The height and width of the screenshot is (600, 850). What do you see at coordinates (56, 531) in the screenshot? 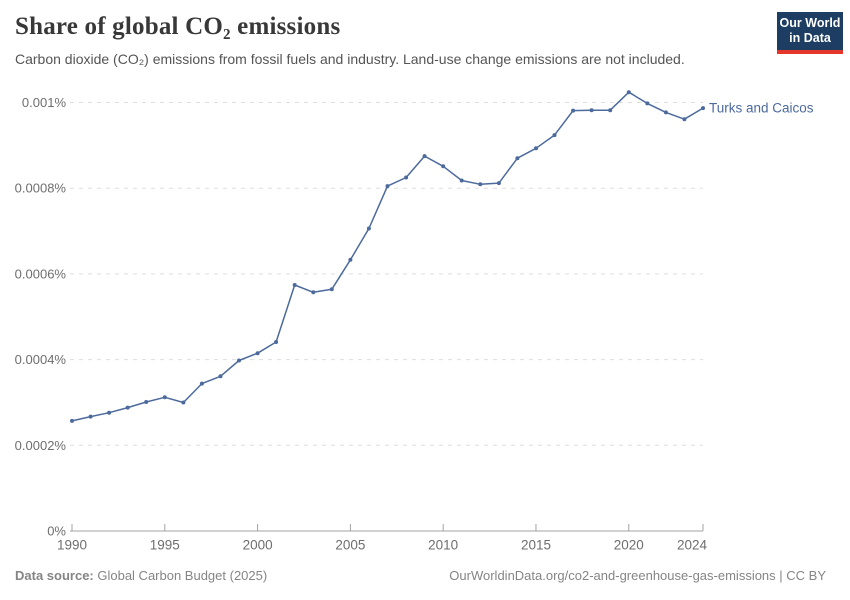
I see `y-tick-label: 0%` at bounding box center [56, 531].